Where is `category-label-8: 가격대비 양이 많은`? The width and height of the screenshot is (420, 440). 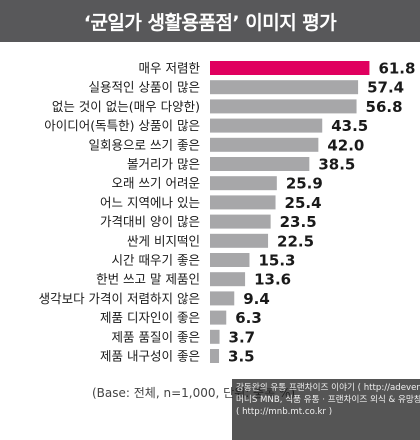
category-label-8: 가격대비 양이 많은 is located at coordinates (150, 221).